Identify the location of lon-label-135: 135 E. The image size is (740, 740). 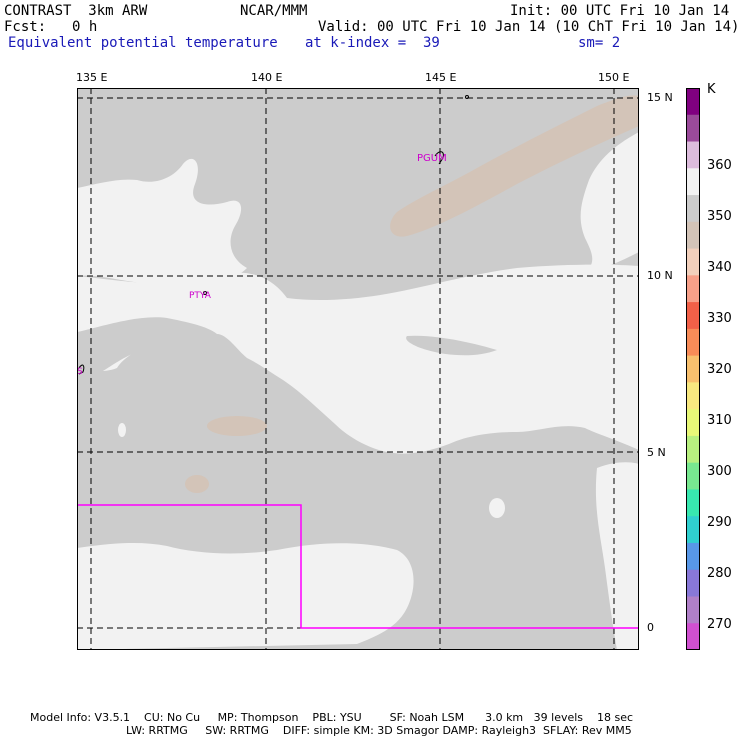
(92, 77).